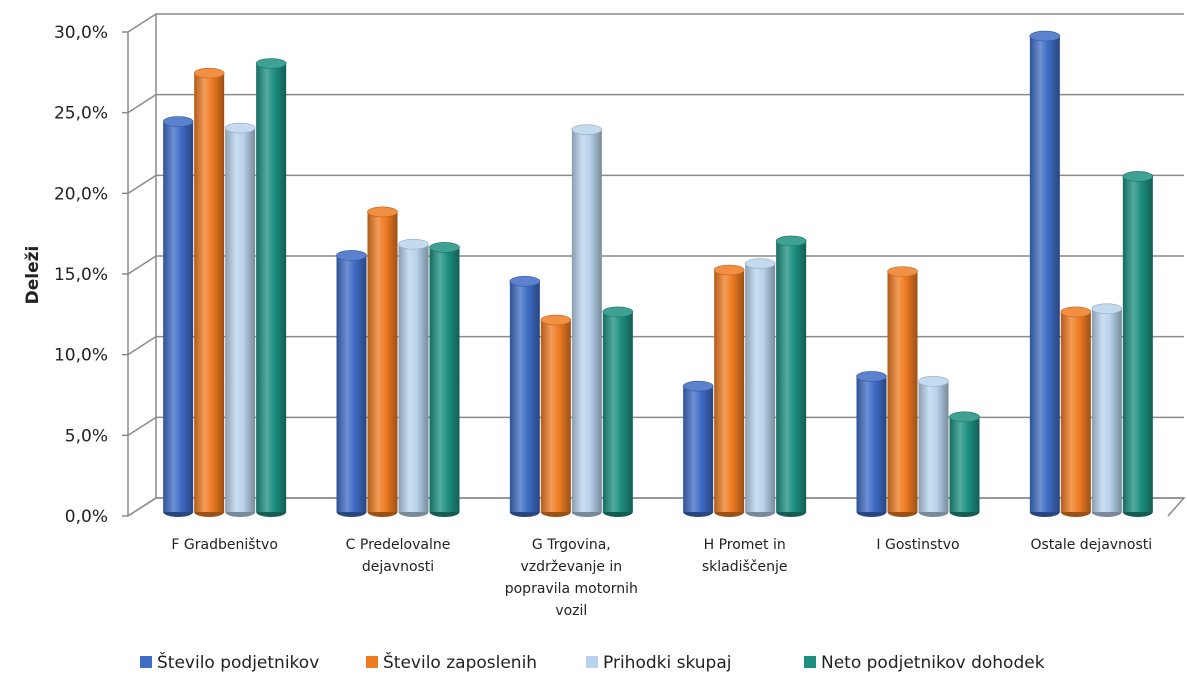  I want to click on x-tick-label: H Promet in skladiščenje, so click(745, 556).